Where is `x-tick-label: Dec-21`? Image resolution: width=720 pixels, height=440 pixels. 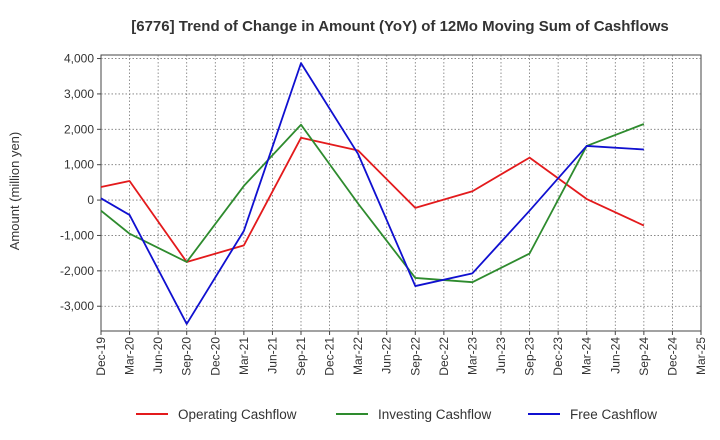 x-tick-label: Dec-21 is located at coordinates (330, 356).